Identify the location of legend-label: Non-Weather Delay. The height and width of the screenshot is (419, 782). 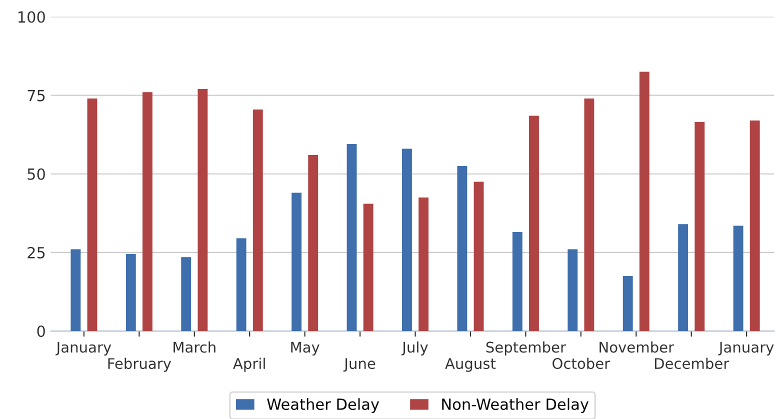
(515, 405).